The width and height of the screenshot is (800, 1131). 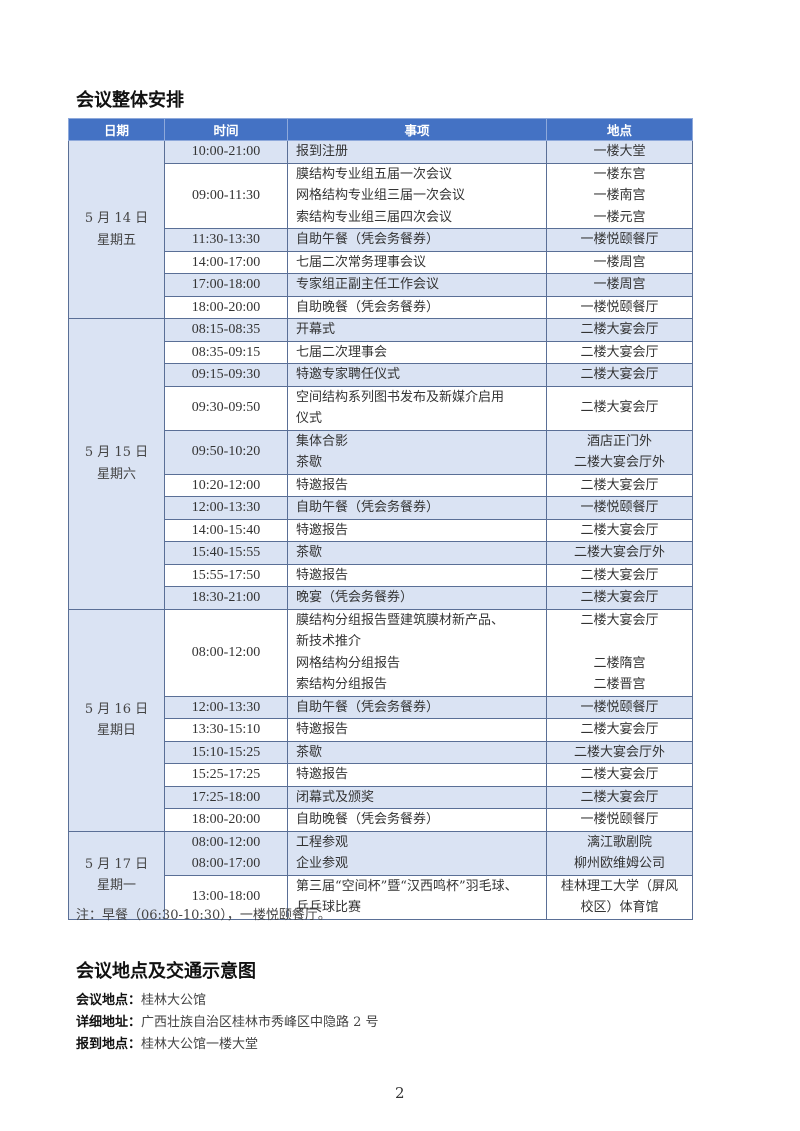 I want to click on location-cell: 一楼东宫 一楼南宫 一楼元宫, so click(x=619, y=195).